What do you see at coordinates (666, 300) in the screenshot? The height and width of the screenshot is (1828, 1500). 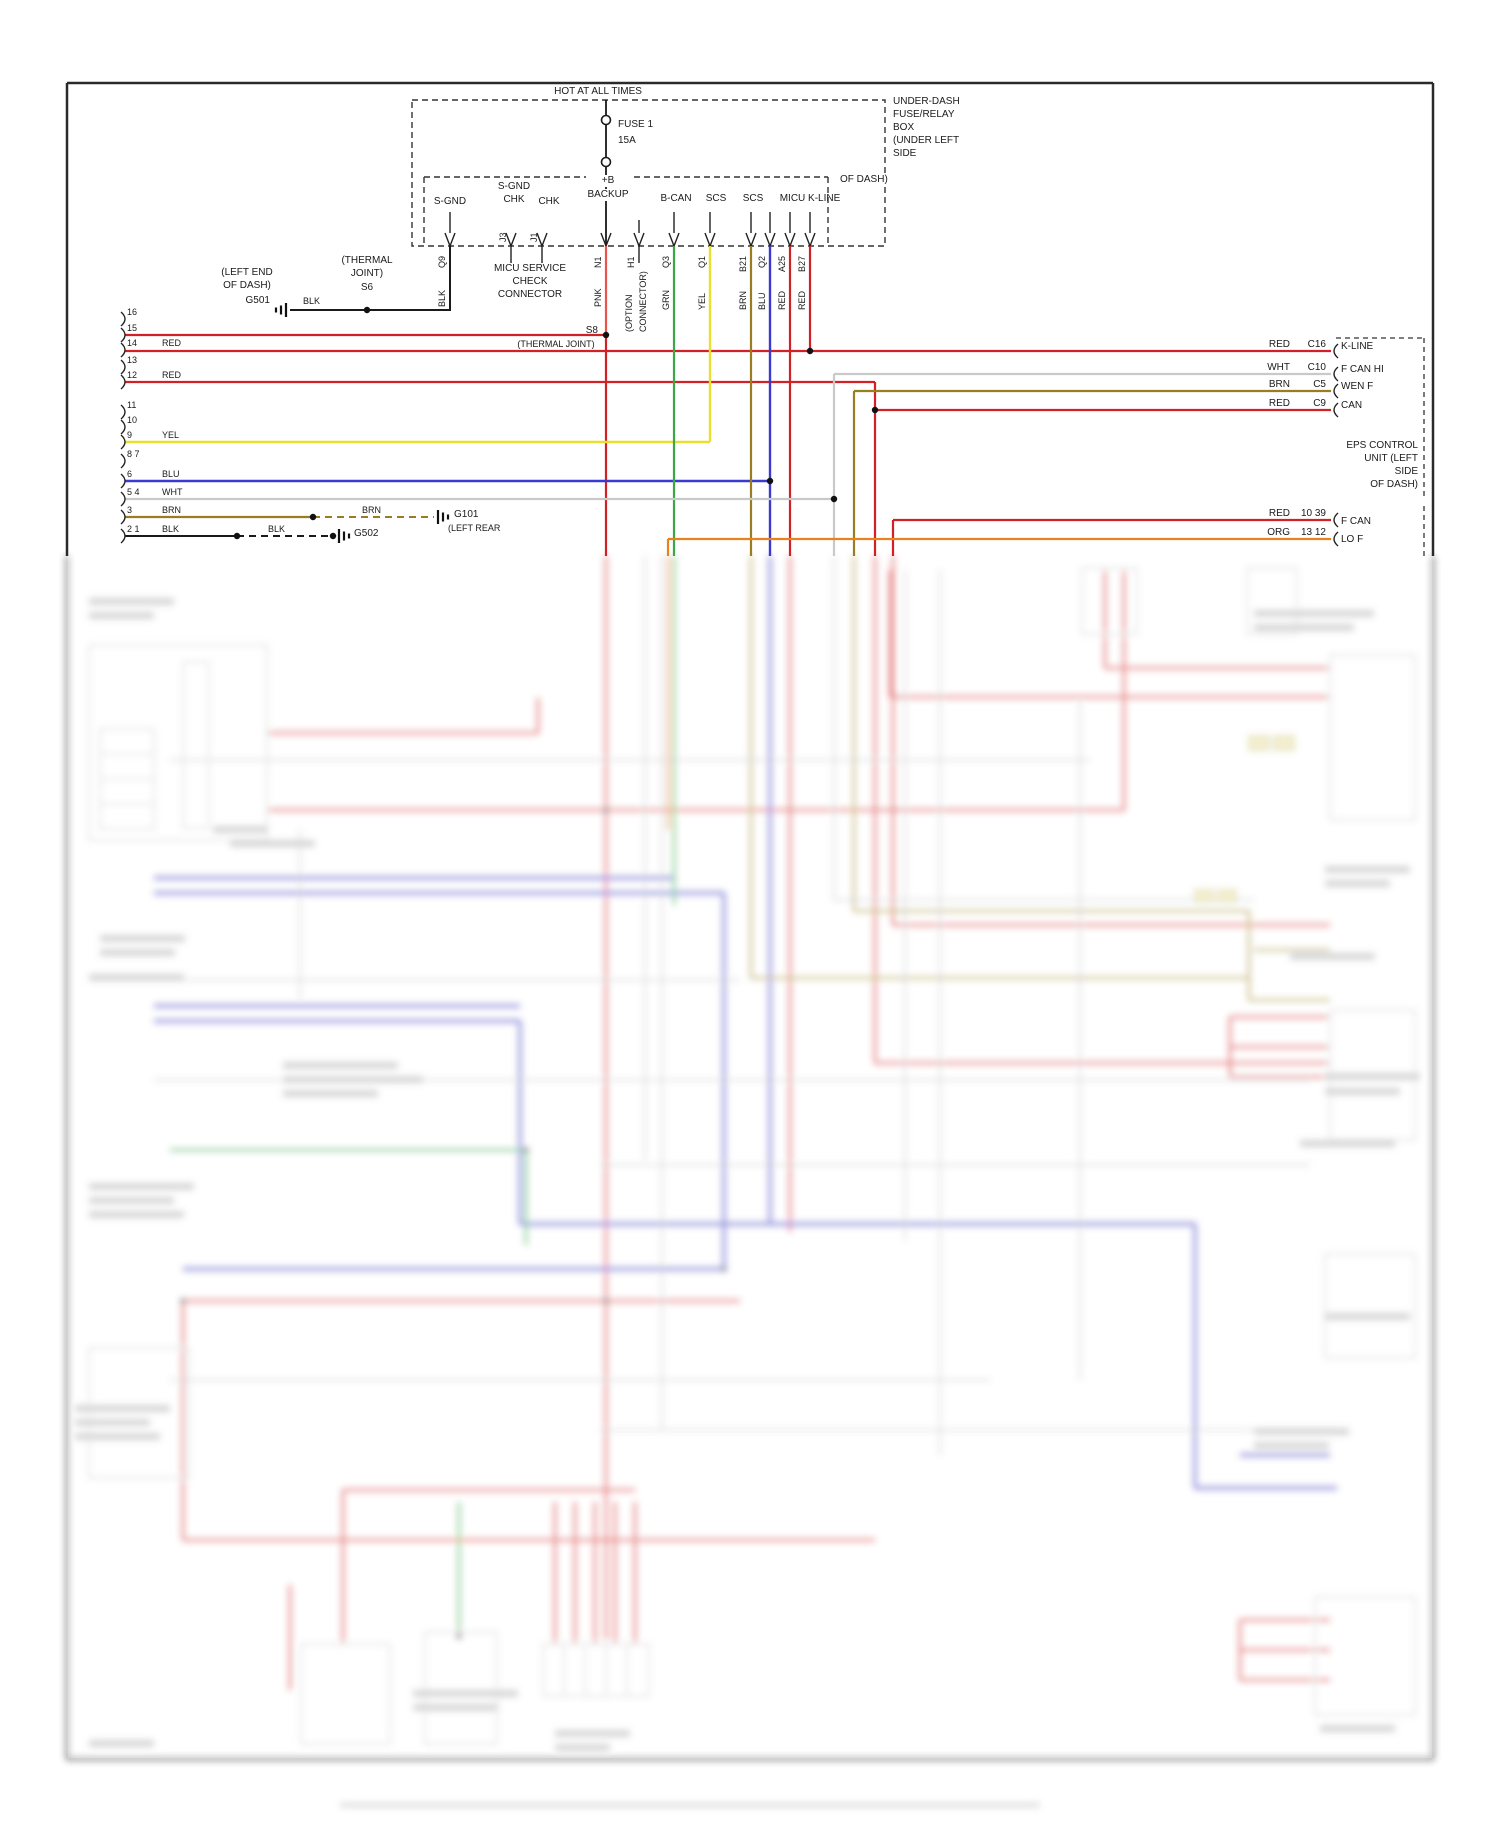 I see `wire-color-grn: GRN` at bounding box center [666, 300].